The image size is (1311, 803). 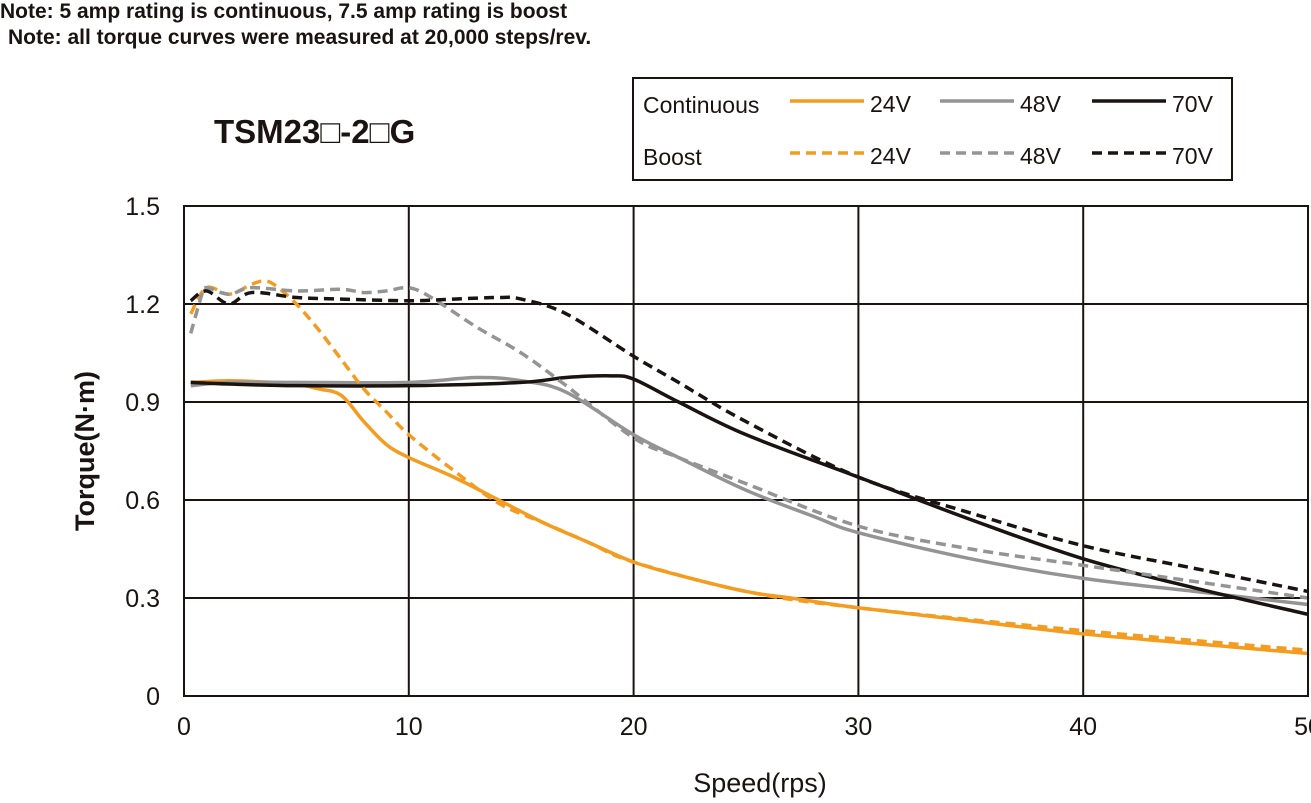 I want to click on x-tick-label: 30, so click(x=858, y=727).